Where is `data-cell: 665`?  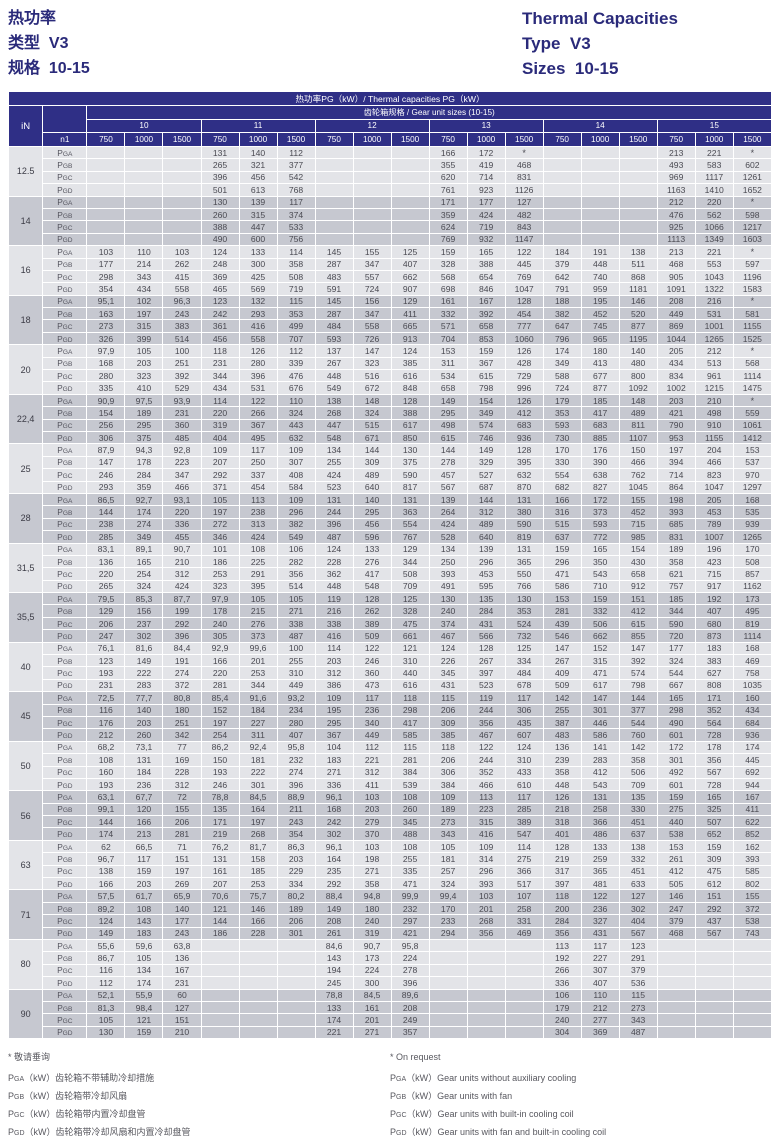 data-cell: 665 is located at coordinates (410, 326).